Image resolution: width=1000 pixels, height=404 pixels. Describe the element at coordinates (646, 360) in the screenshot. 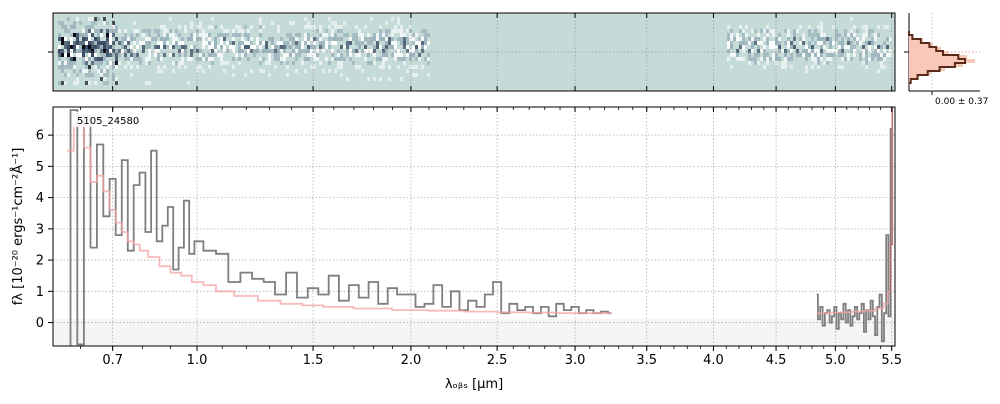

I see `x-tick-label: 3.5` at that location.